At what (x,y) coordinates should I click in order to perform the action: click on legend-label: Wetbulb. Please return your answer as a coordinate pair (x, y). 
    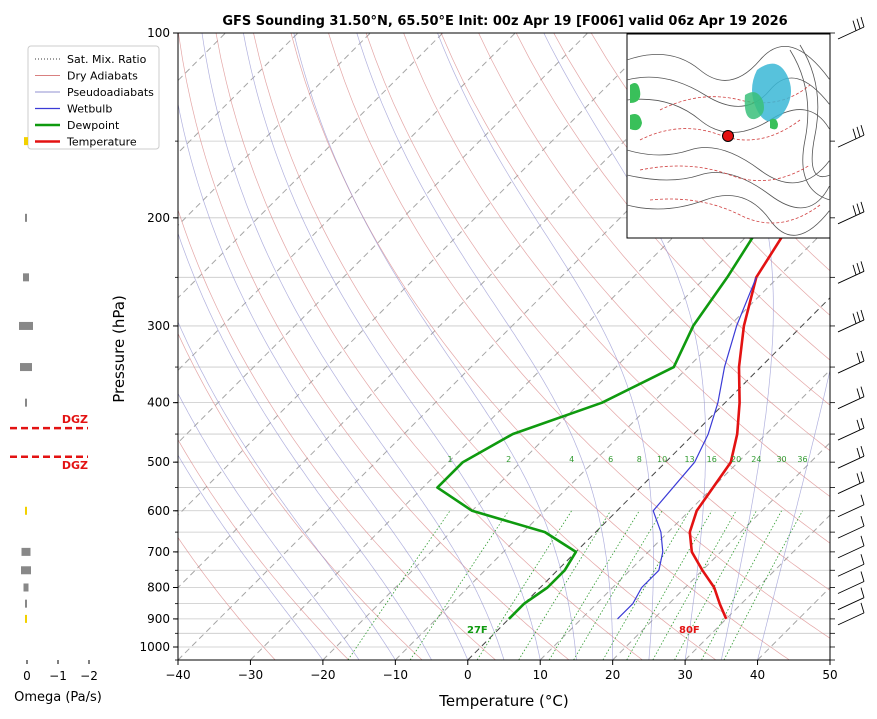
    Looking at the image, I should click on (89, 109).